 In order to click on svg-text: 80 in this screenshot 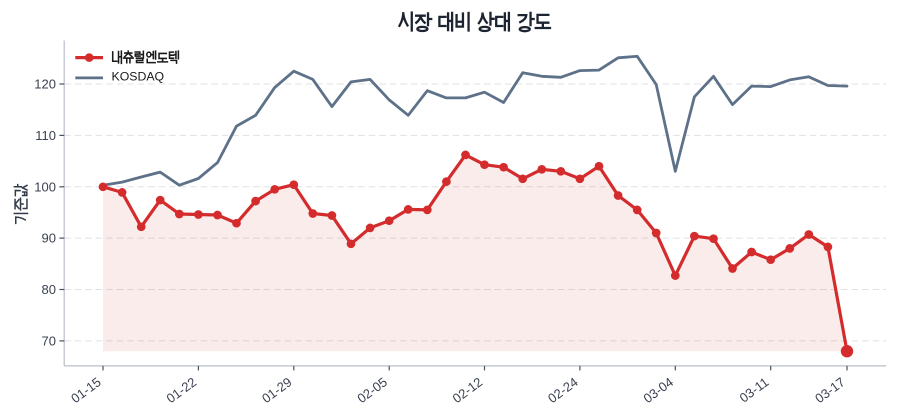, I will do `click(49, 289)`.